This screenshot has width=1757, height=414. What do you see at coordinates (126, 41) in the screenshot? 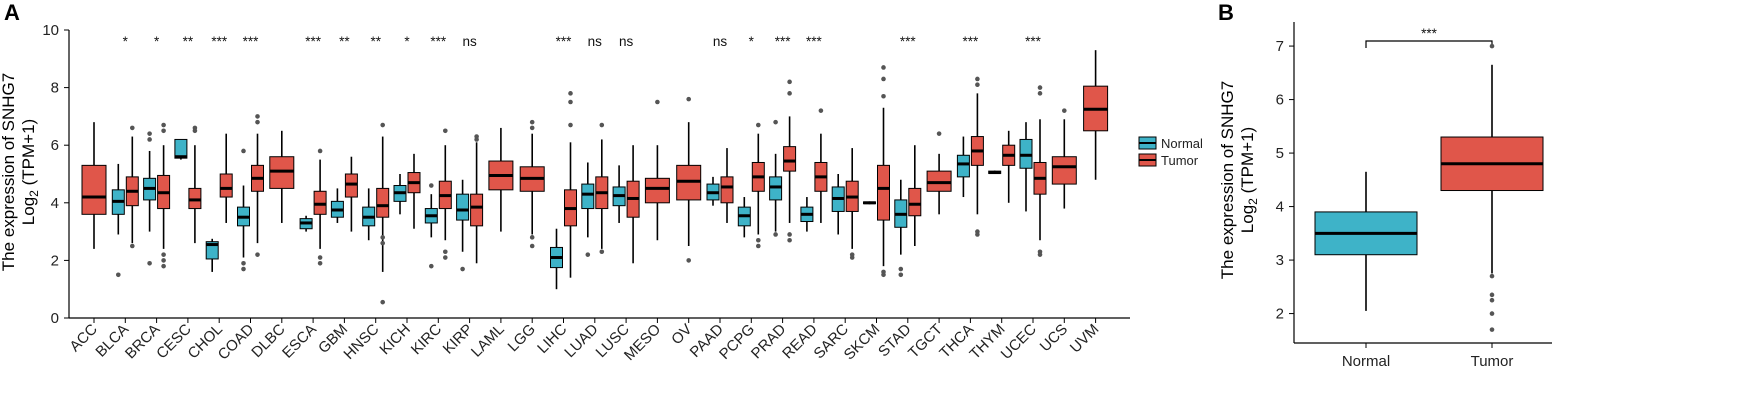
I see `panel-a-sig-blca: *` at bounding box center [126, 41].